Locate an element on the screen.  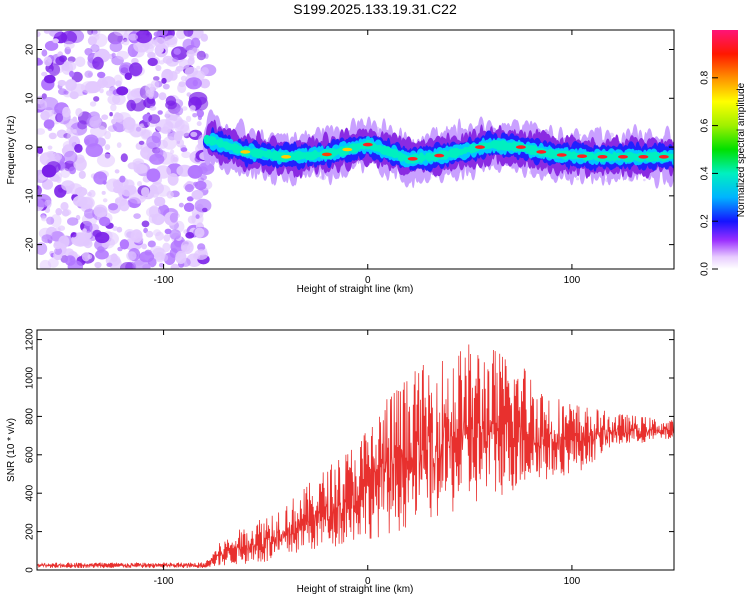
snr-y-tick-label: 1000 is located at coordinates (30, 377).